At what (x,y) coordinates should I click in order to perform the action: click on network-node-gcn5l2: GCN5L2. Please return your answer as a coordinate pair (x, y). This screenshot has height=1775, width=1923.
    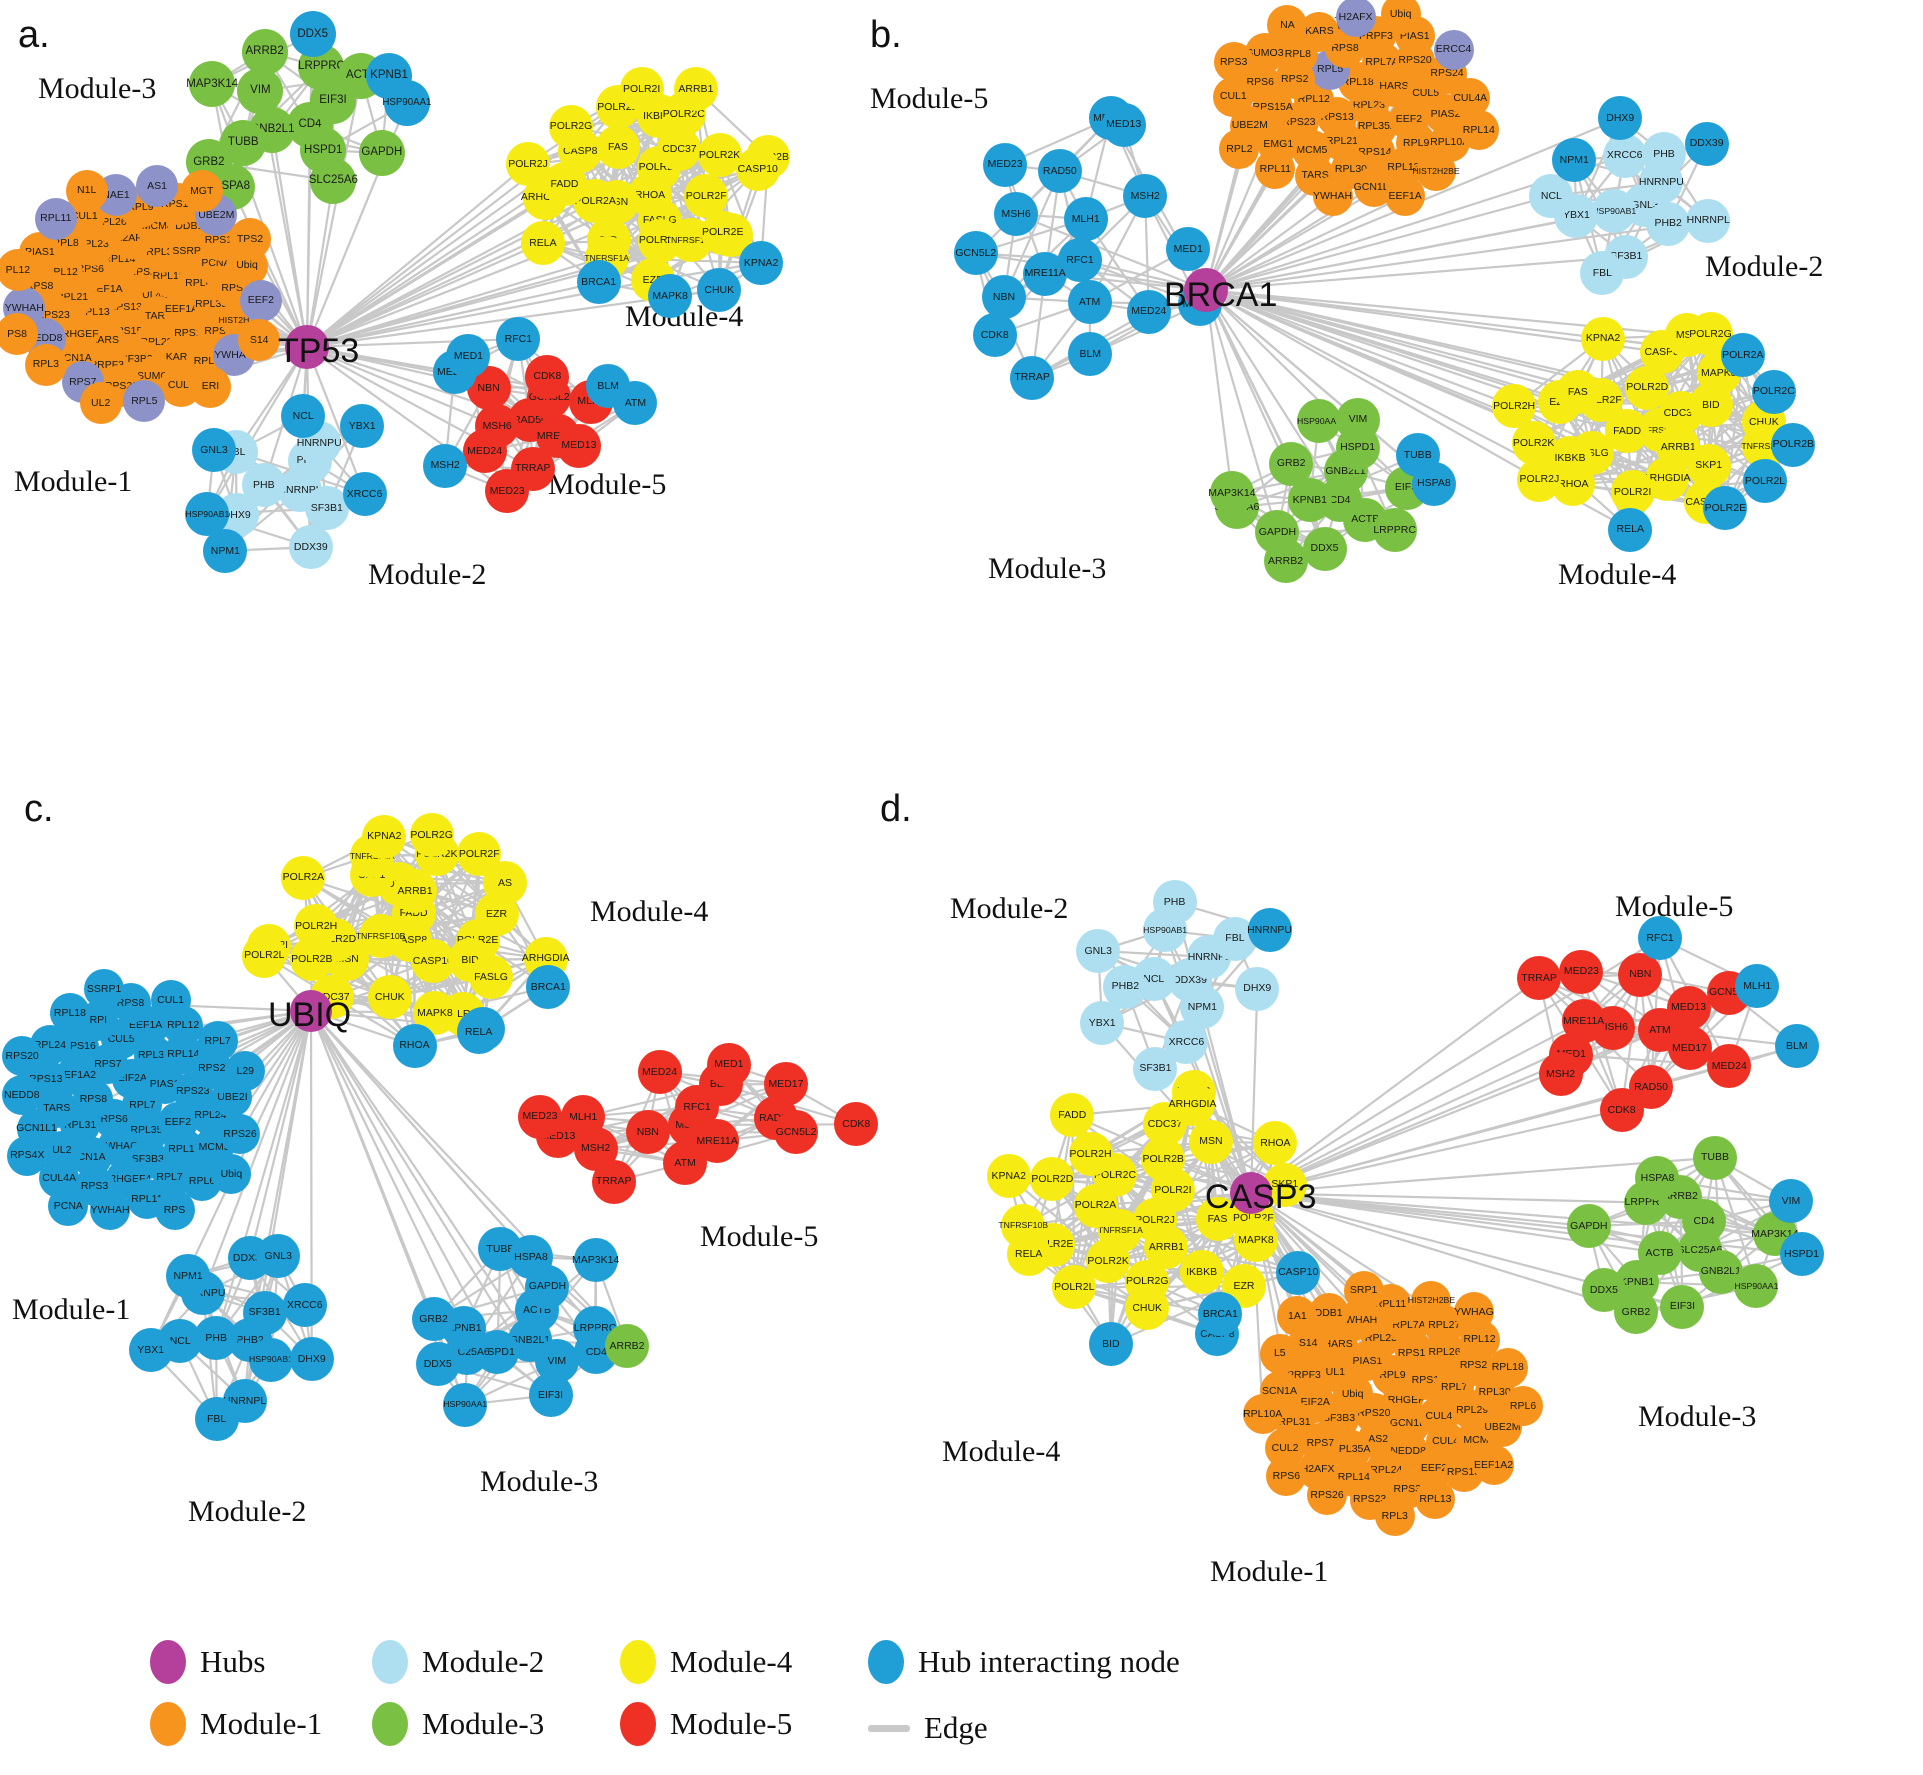
    Looking at the image, I should click on (975, 253).